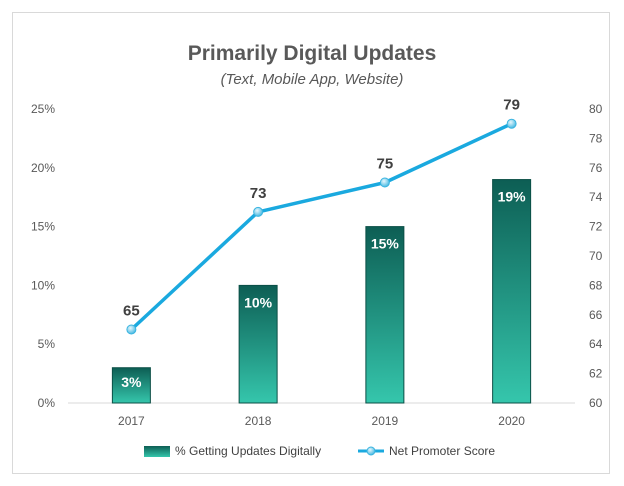 Image resolution: width=624 pixels, height=486 pixels. Describe the element at coordinates (131, 421) in the screenshot. I see `x-tick-label: 2017` at that location.